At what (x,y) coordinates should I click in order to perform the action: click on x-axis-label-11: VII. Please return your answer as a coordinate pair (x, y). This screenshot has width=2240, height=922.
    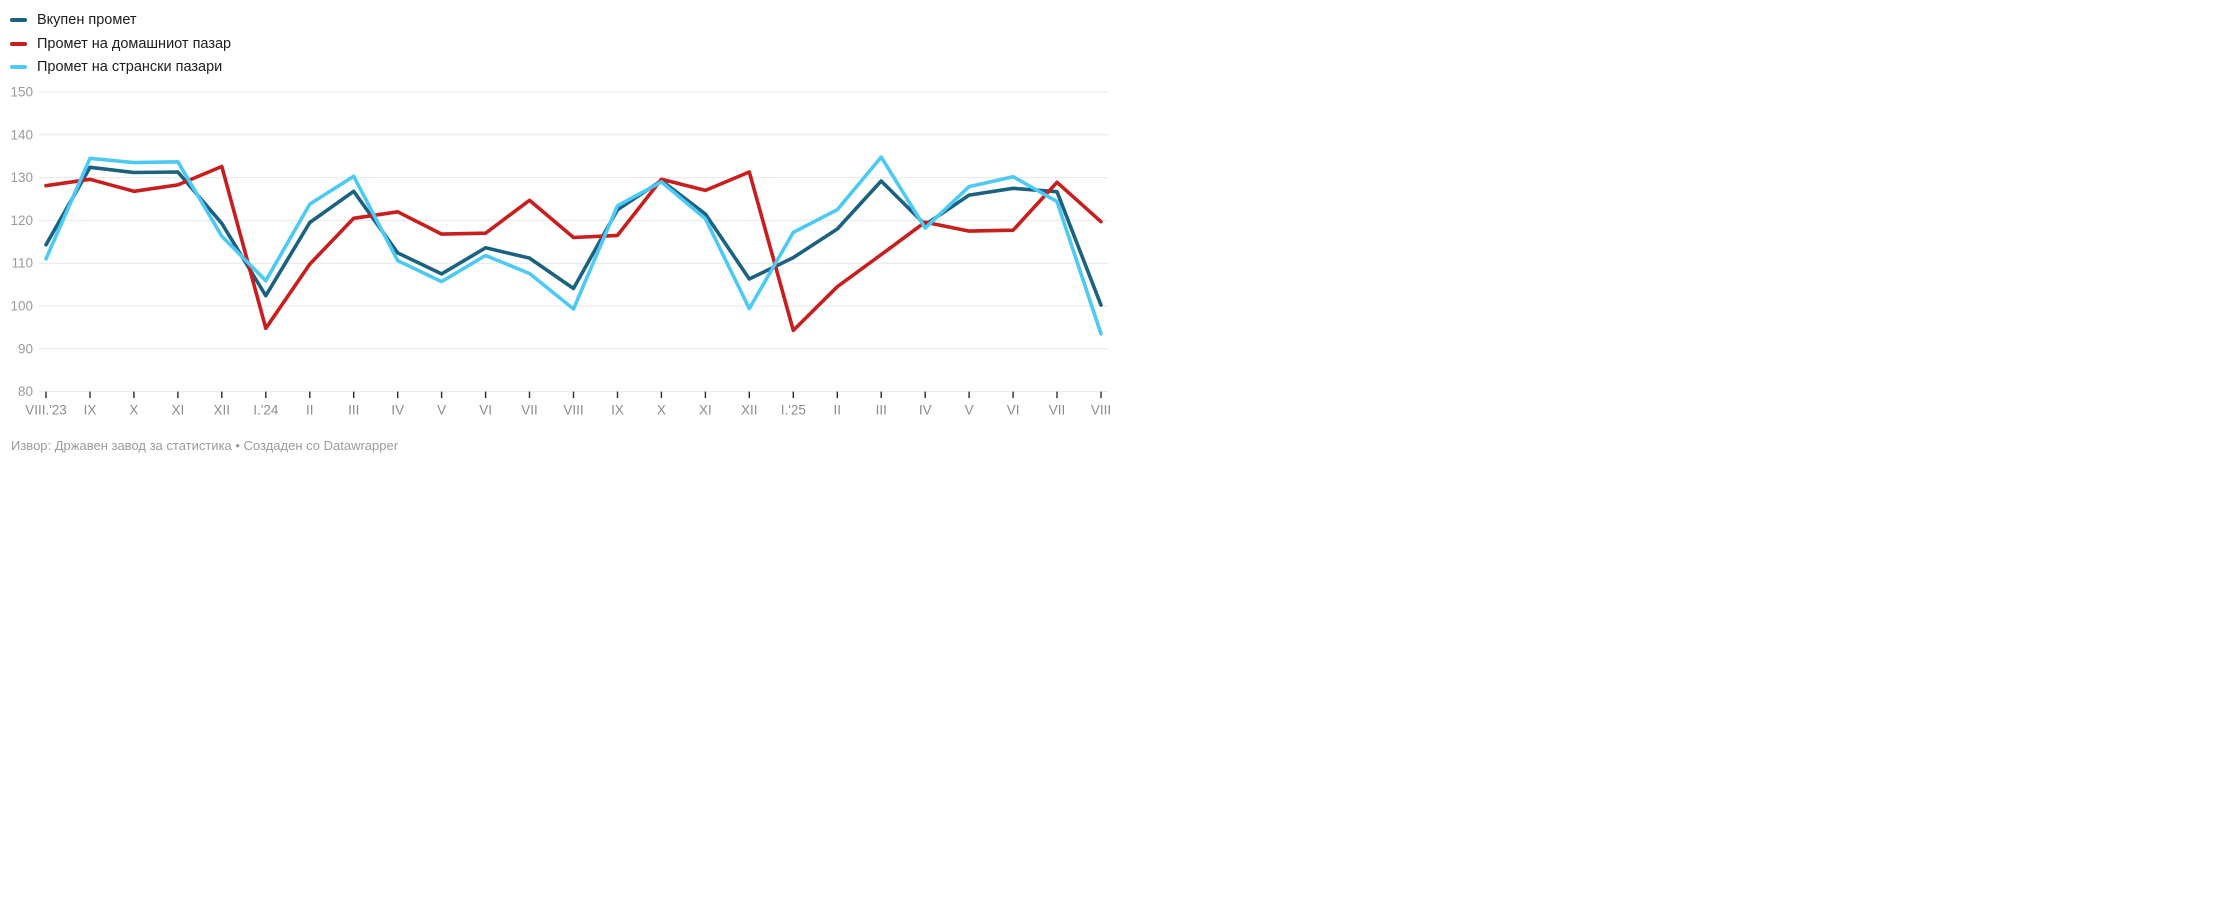
    Looking at the image, I should click on (529, 410).